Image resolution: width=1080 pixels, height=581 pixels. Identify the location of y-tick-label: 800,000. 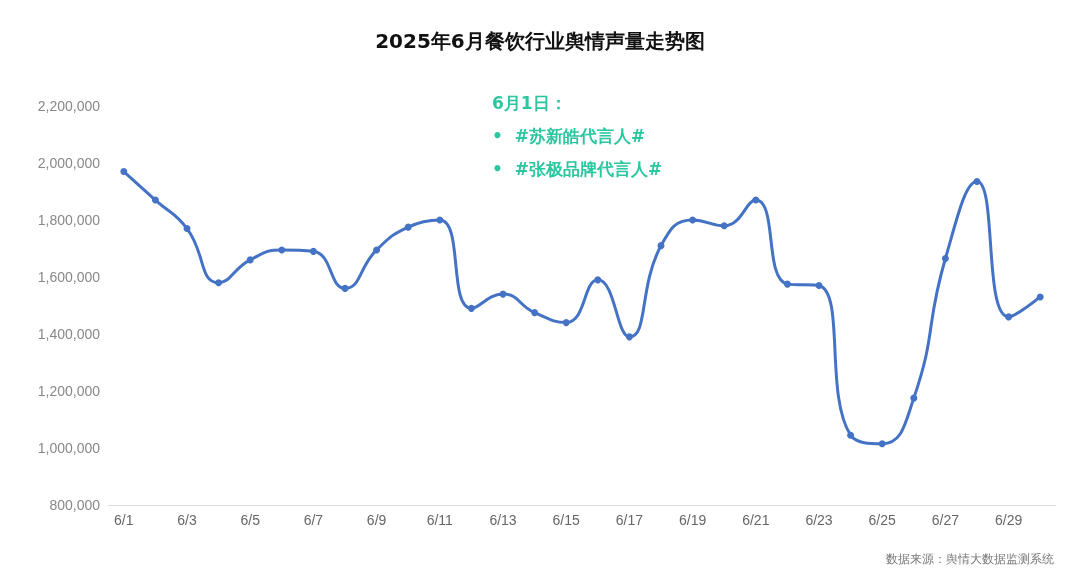
(75, 505).